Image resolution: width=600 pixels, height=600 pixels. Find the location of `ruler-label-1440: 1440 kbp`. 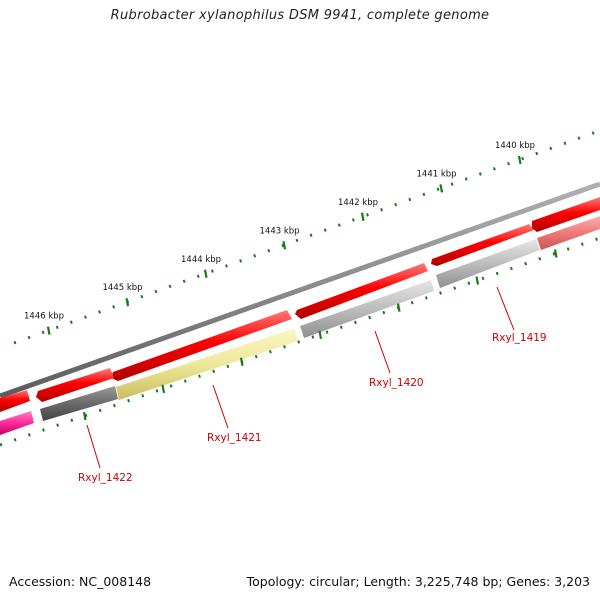

ruler-label-1440: 1440 kbp is located at coordinates (515, 146).